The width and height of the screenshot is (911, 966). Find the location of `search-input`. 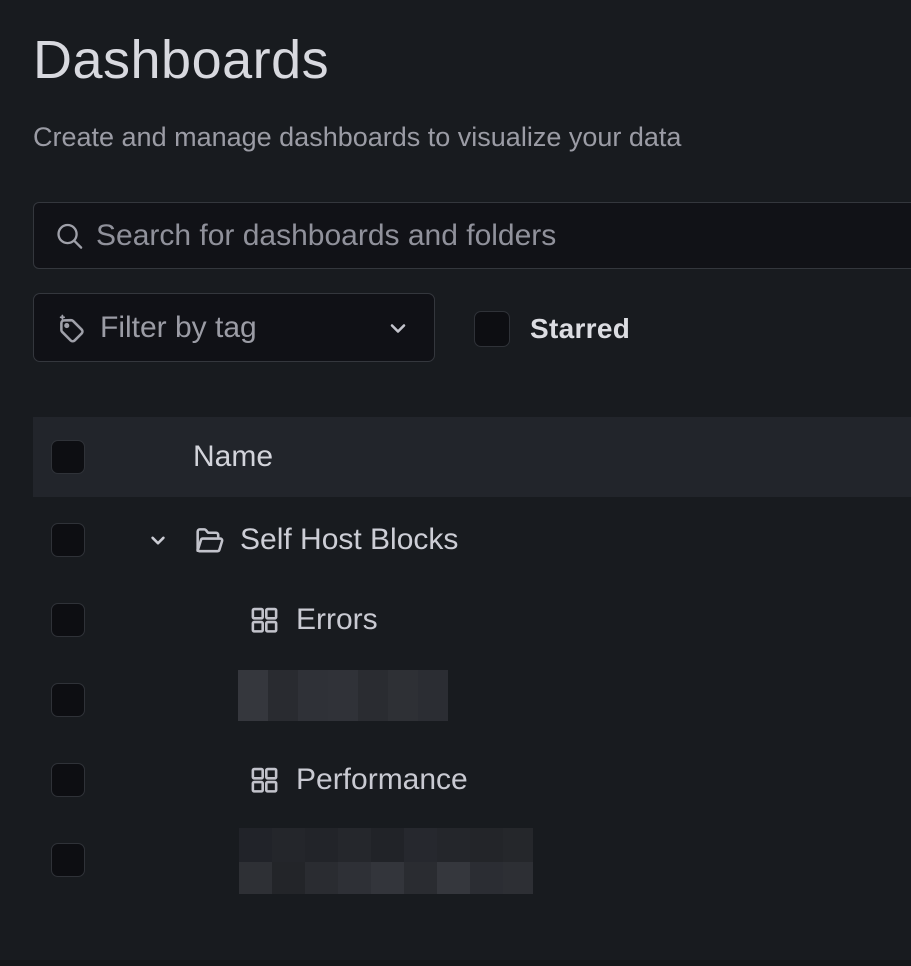

search-input is located at coordinates (472, 235).